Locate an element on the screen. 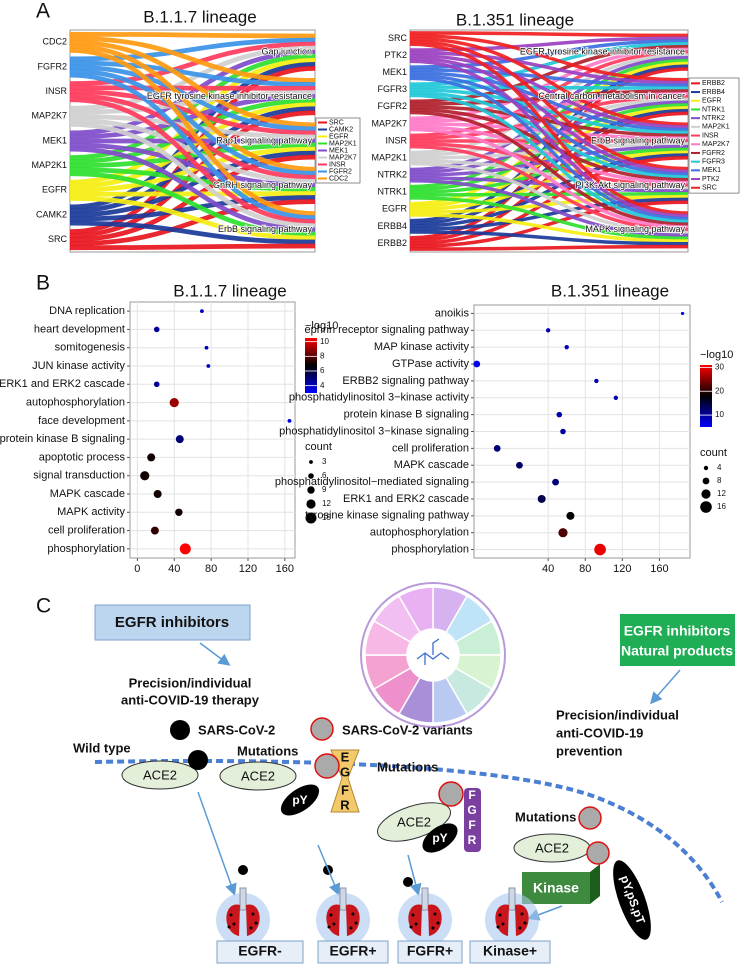 The height and width of the screenshot is (965, 740). ace2 is located at coordinates (258, 776).